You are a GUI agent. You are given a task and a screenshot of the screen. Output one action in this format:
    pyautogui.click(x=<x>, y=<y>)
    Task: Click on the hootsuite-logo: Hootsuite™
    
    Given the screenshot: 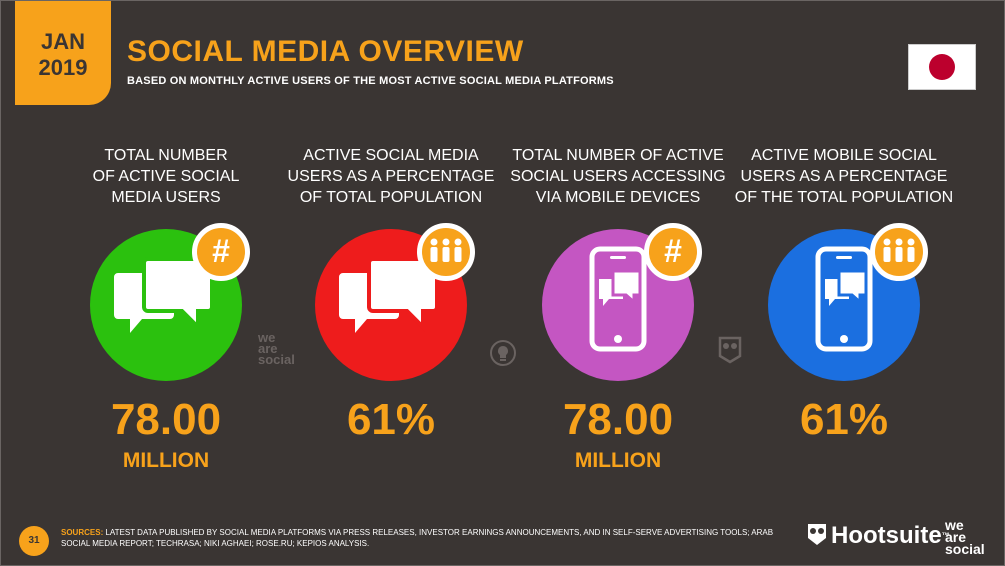 What is the action you would take?
    pyautogui.click(x=890, y=535)
    